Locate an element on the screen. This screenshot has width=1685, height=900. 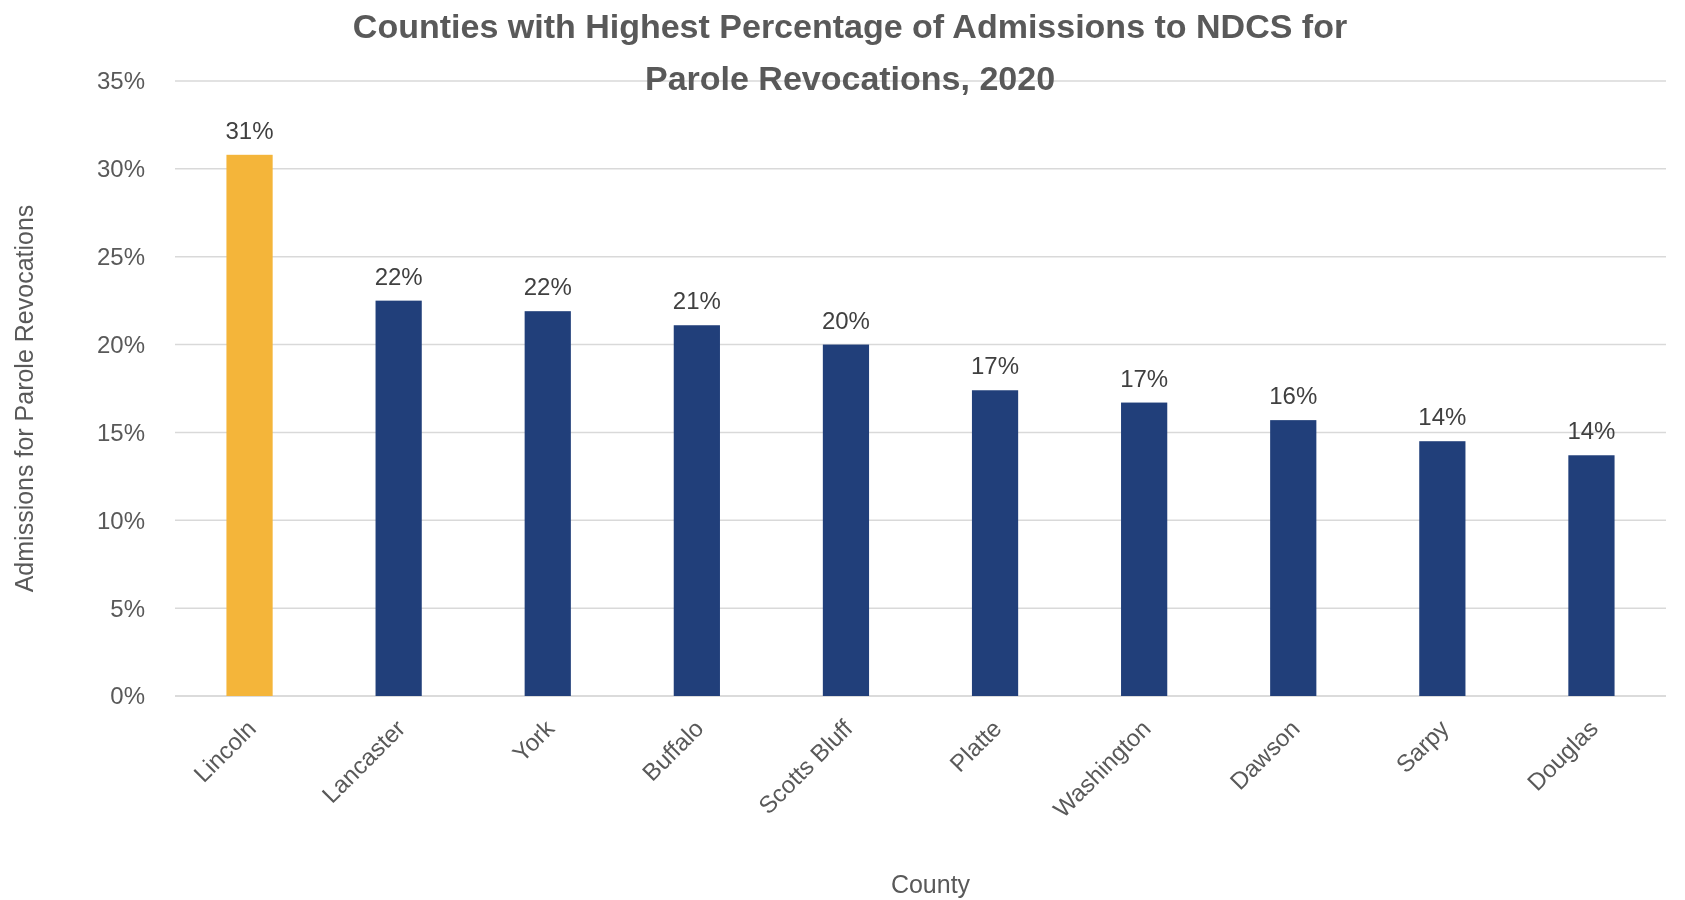
y-tick-label: 5% is located at coordinates (127, 608).